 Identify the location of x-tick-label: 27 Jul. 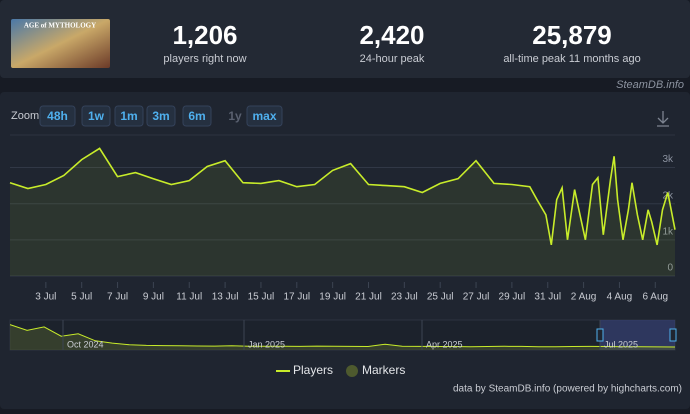
(476, 297).